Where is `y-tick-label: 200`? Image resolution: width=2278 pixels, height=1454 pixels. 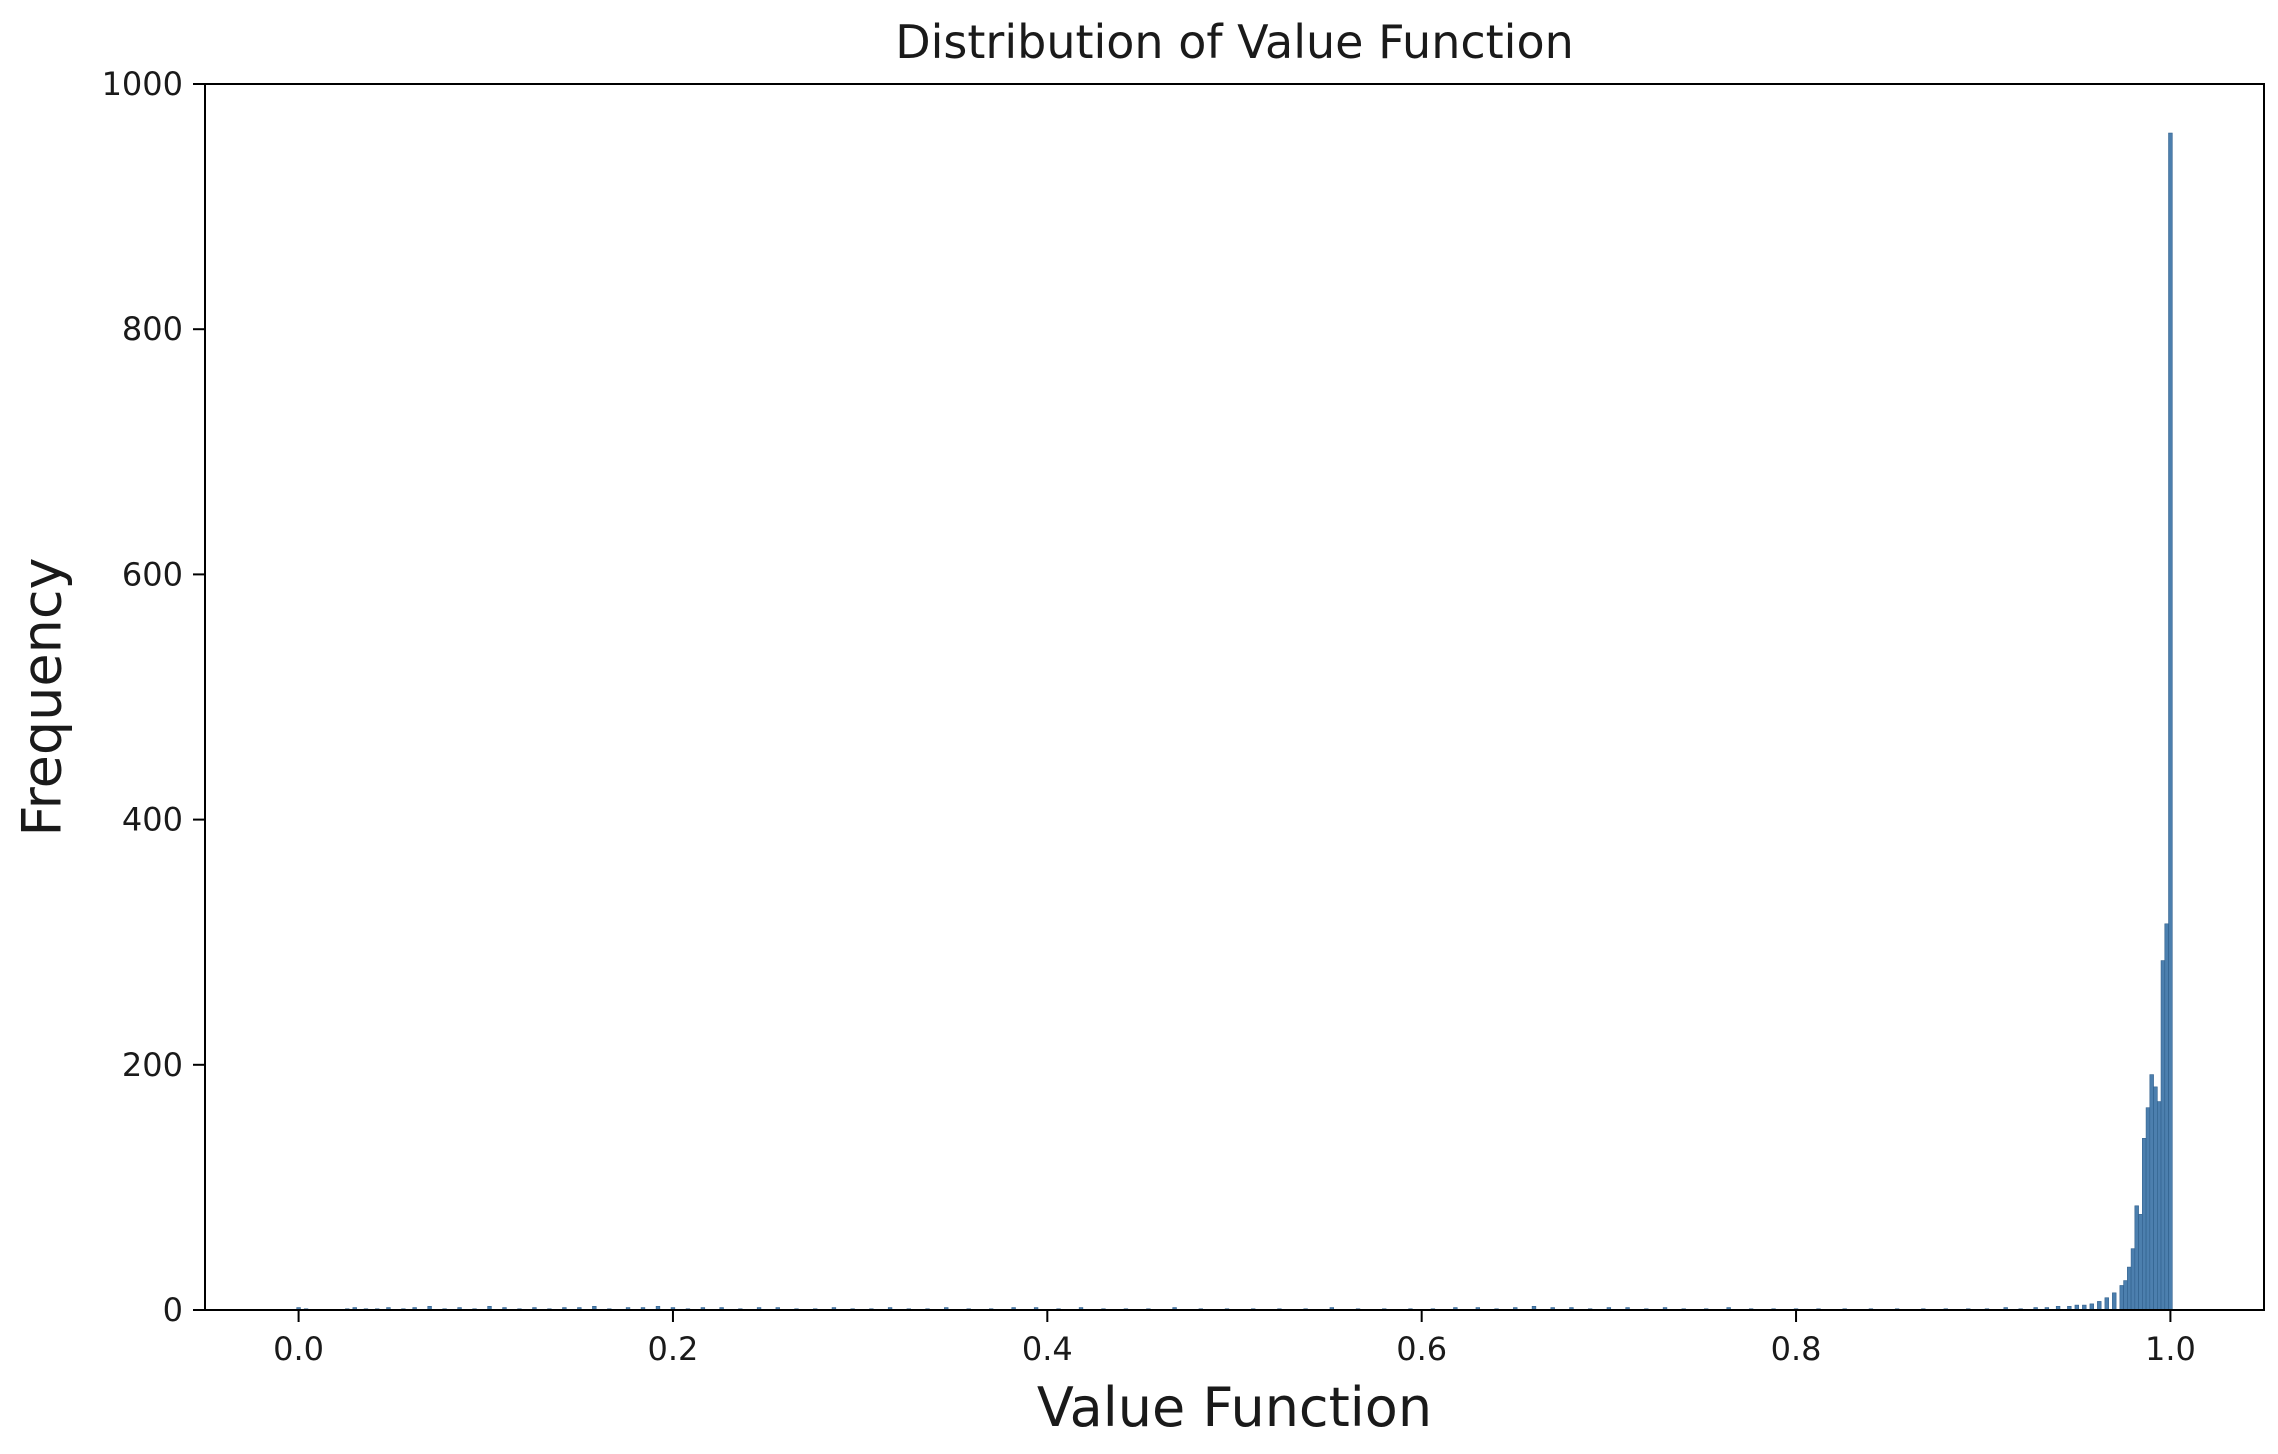 y-tick-label: 200 is located at coordinates (152, 1065).